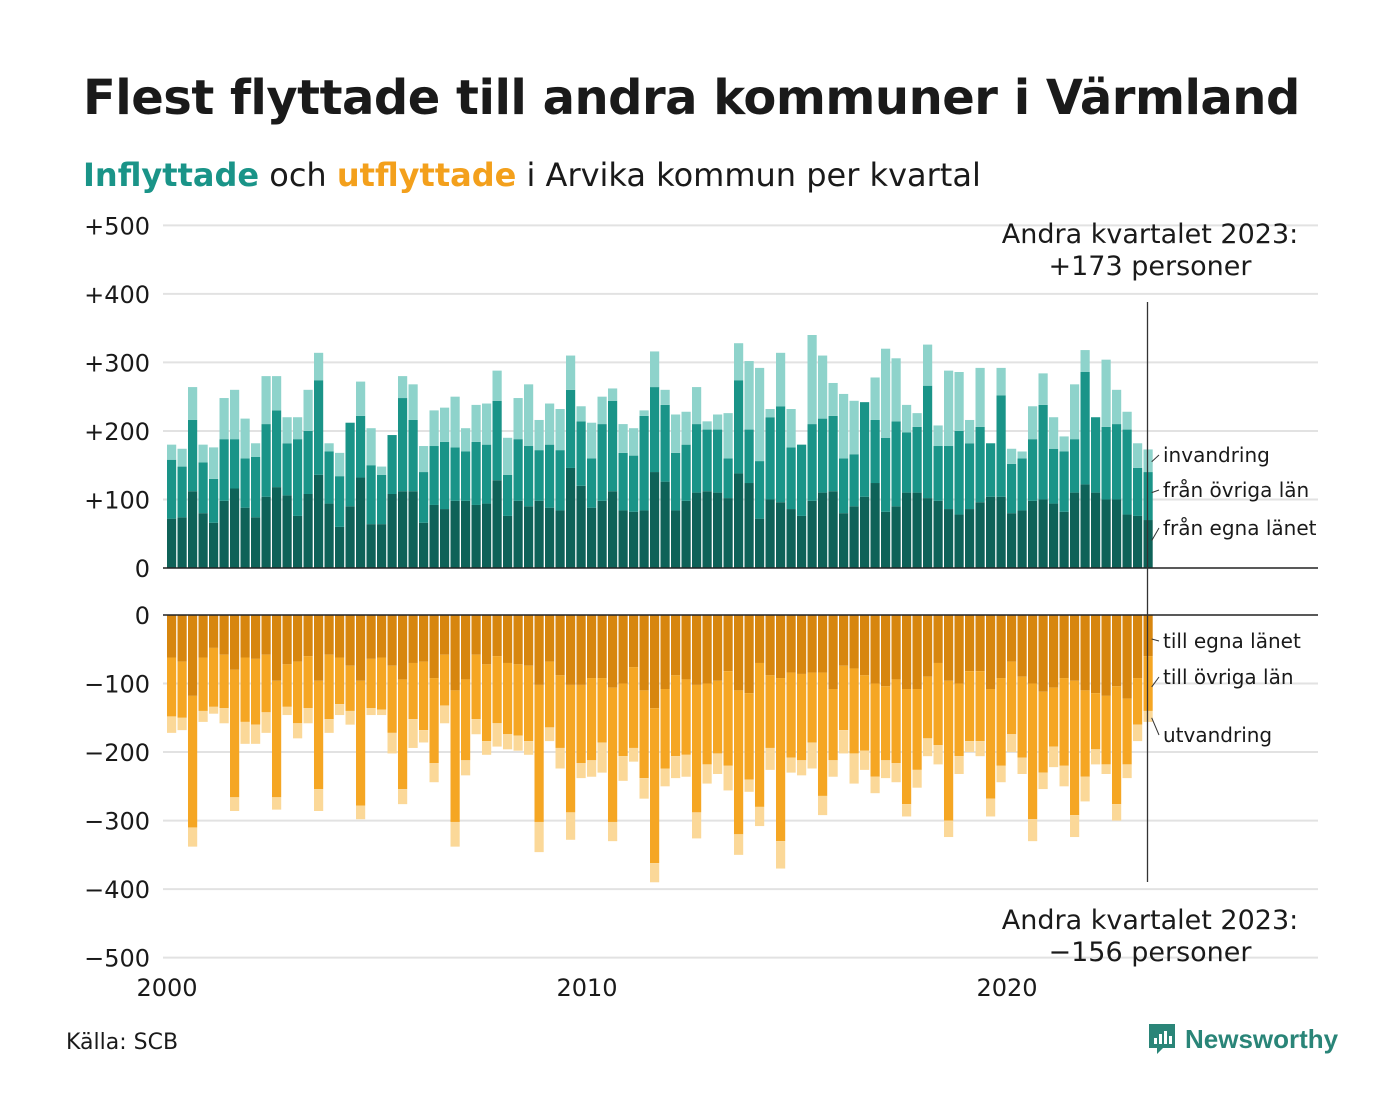 Image resolution: width=1400 pixels, height=1120 pixels. Describe the element at coordinates (1162, 1039) in the screenshot. I see `newsworthy-logo-icon` at that location.